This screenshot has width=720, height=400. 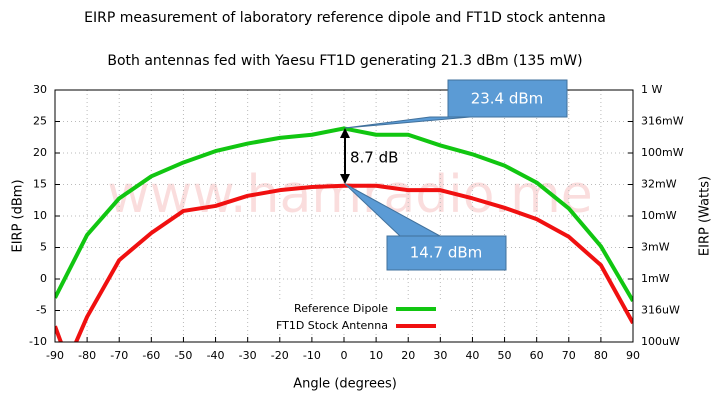 I want to click on legend: Reference Dipole FT1D Stock Antenna, so click(x=356, y=317).